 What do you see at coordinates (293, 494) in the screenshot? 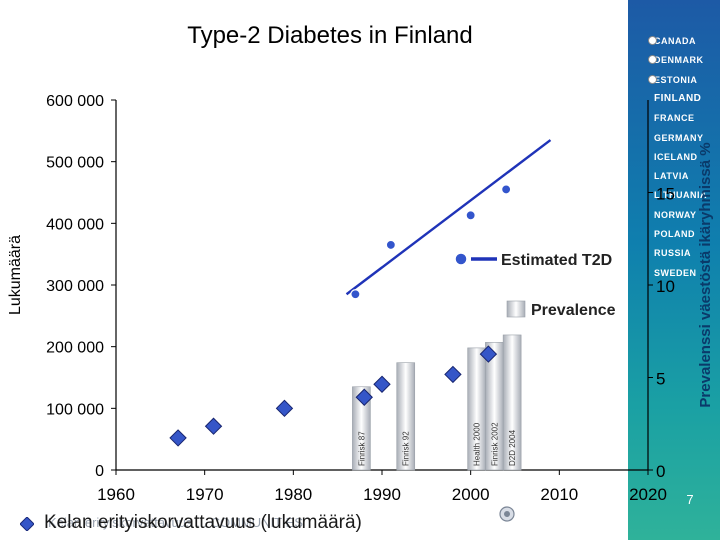
I see `x-tick-label: 1980` at bounding box center [293, 494].